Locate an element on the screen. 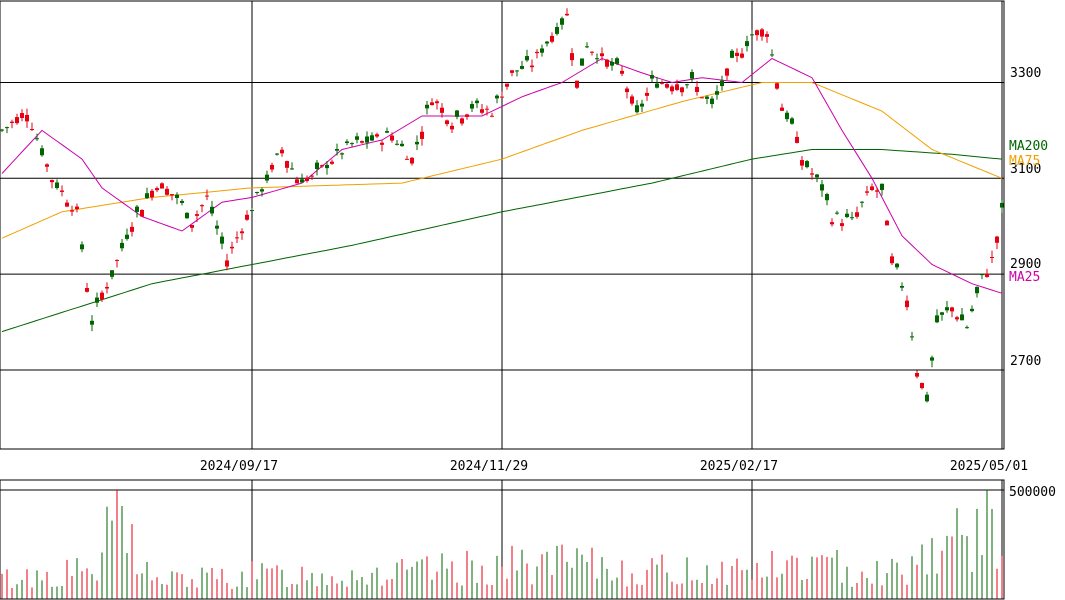  price-y-ticks: 3300 3100 2900 2700 is located at coordinates (1025, 217).